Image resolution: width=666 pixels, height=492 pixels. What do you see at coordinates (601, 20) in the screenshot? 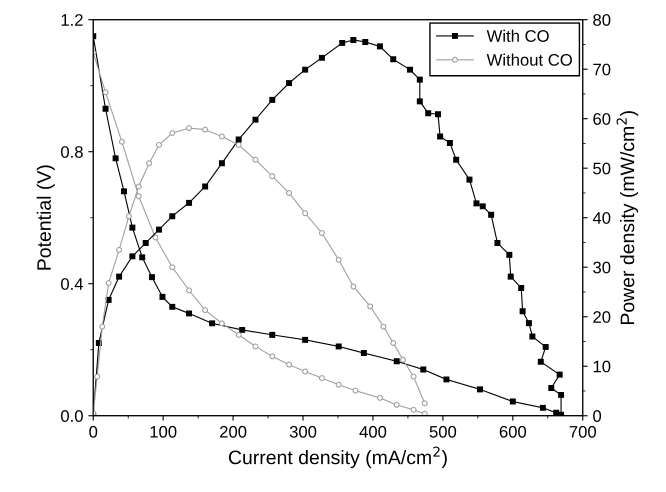
I see `y2-tick-label: 80` at bounding box center [601, 20].